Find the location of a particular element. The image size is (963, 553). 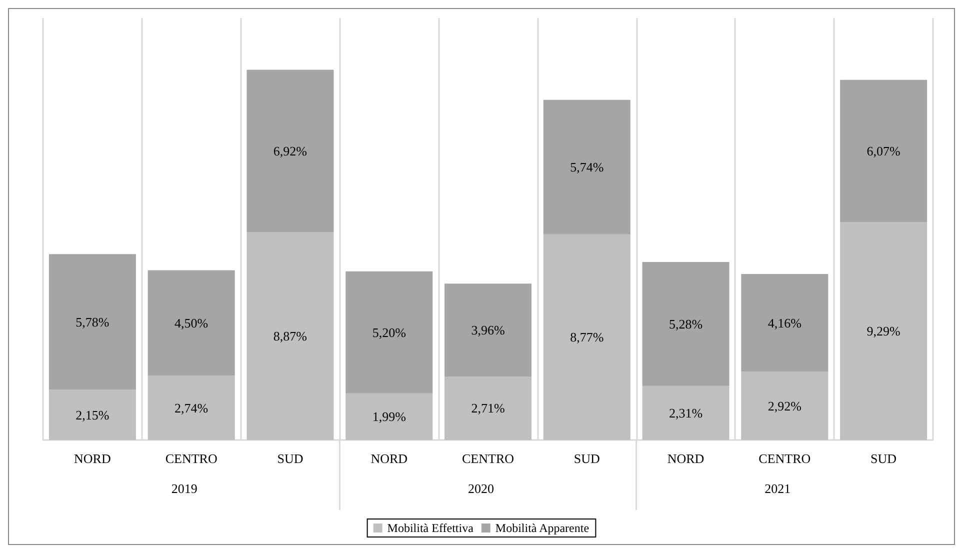

data-label: 2,92% is located at coordinates (785, 406).